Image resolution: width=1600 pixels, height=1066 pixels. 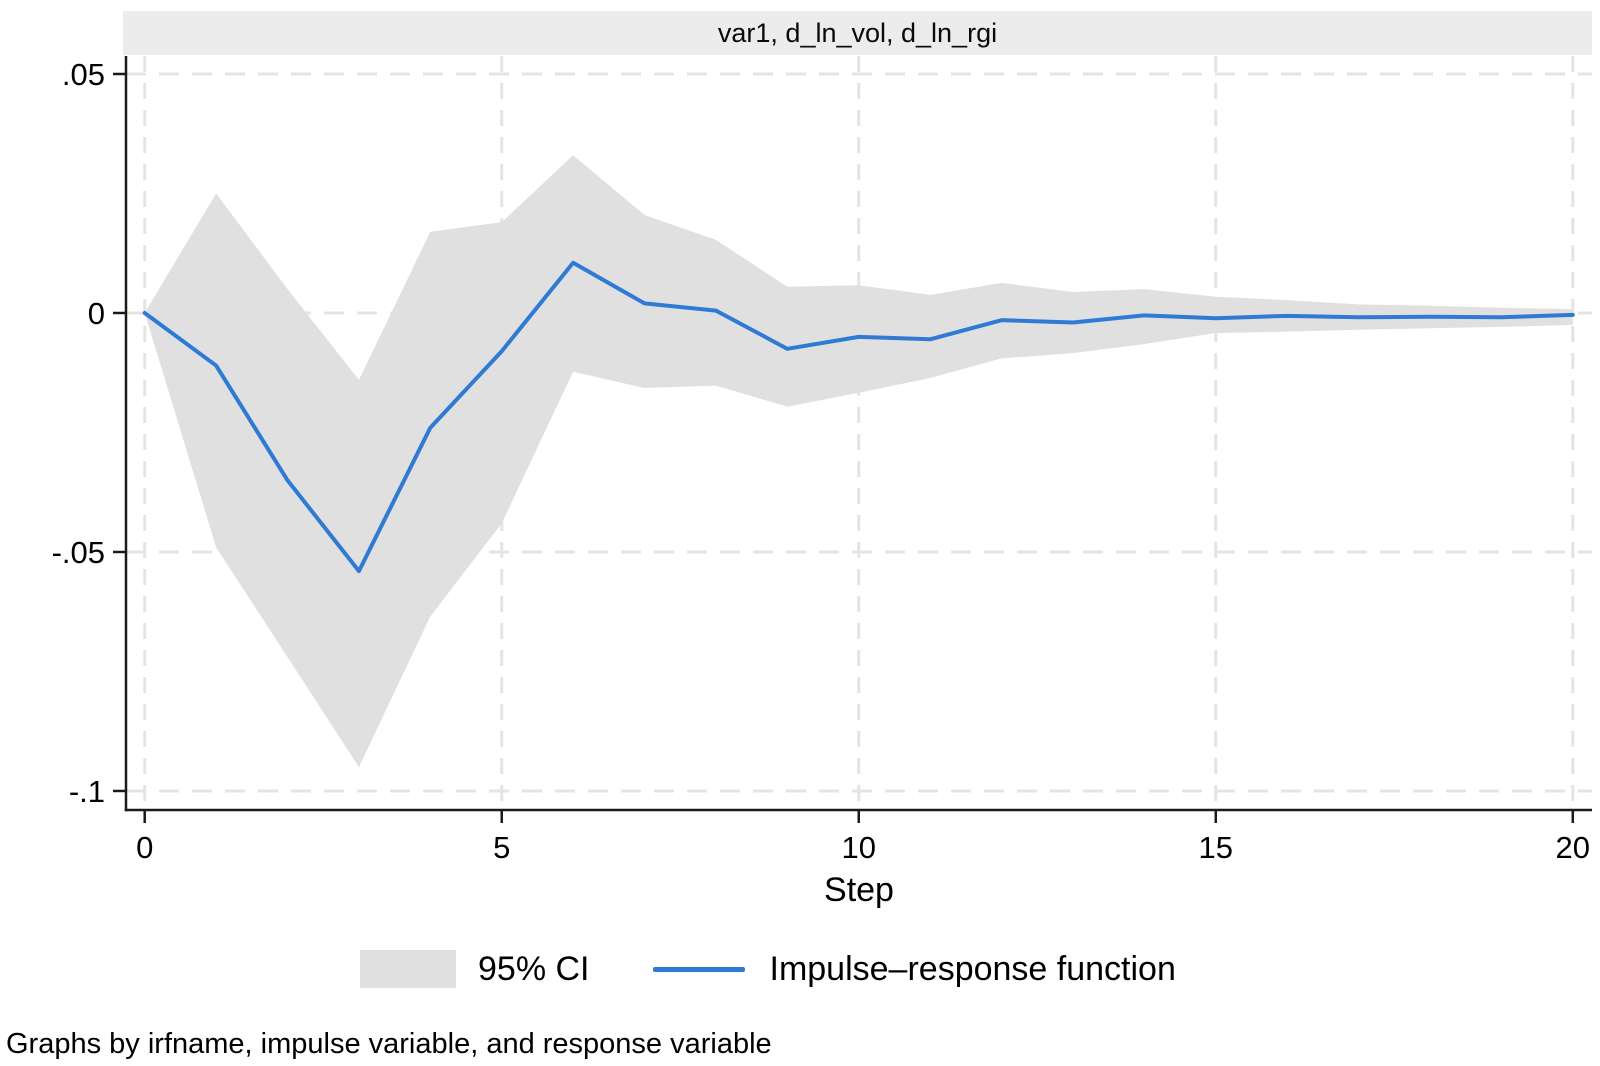 I want to click on x-tick-label: 15, so click(x=1216, y=847).